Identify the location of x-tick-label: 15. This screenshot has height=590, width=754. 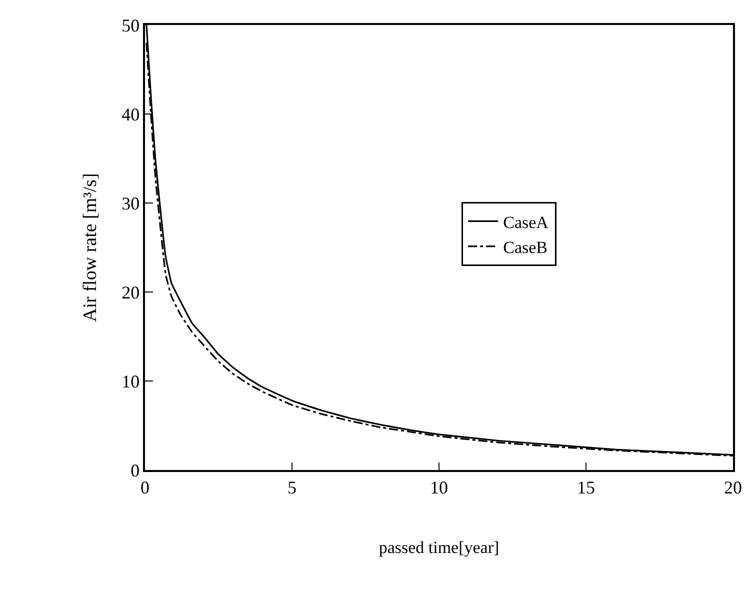
(586, 487).